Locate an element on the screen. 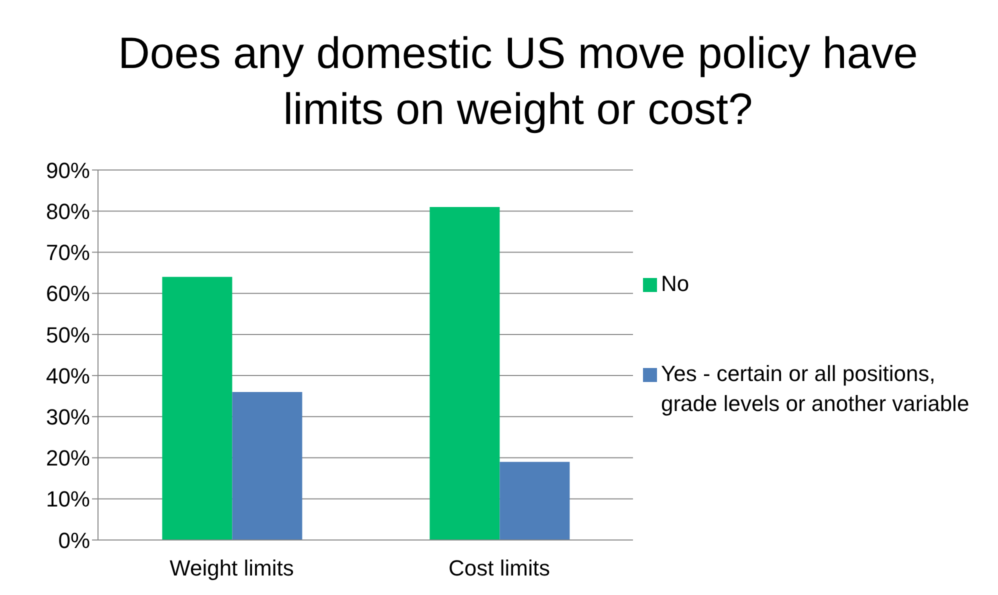 The image size is (998, 595). y-tick-label: 0% is located at coordinates (74, 540).